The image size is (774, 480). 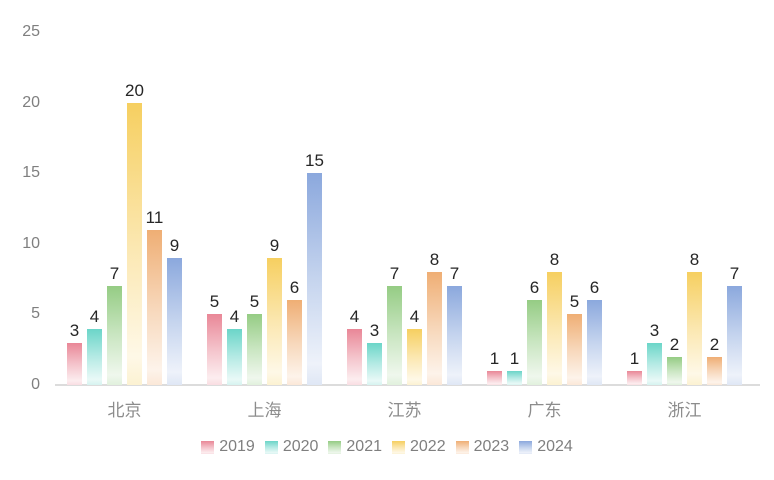 I want to click on category-label: 北京, so click(x=124, y=410).